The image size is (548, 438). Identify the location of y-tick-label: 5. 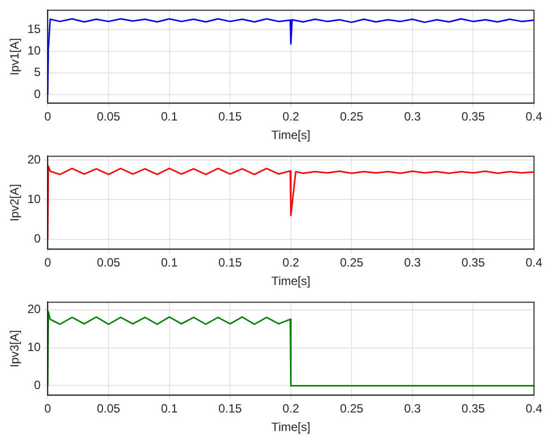
(38, 72).